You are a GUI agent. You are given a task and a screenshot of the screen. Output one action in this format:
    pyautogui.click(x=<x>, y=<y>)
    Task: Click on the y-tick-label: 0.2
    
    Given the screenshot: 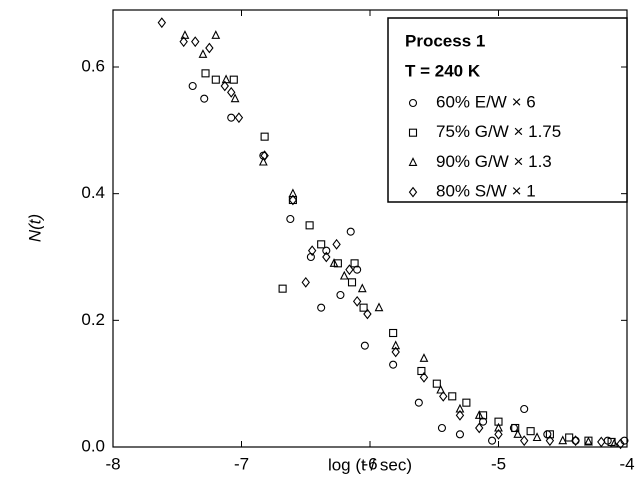 What is the action you would take?
    pyautogui.click(x=93, y=319)
    